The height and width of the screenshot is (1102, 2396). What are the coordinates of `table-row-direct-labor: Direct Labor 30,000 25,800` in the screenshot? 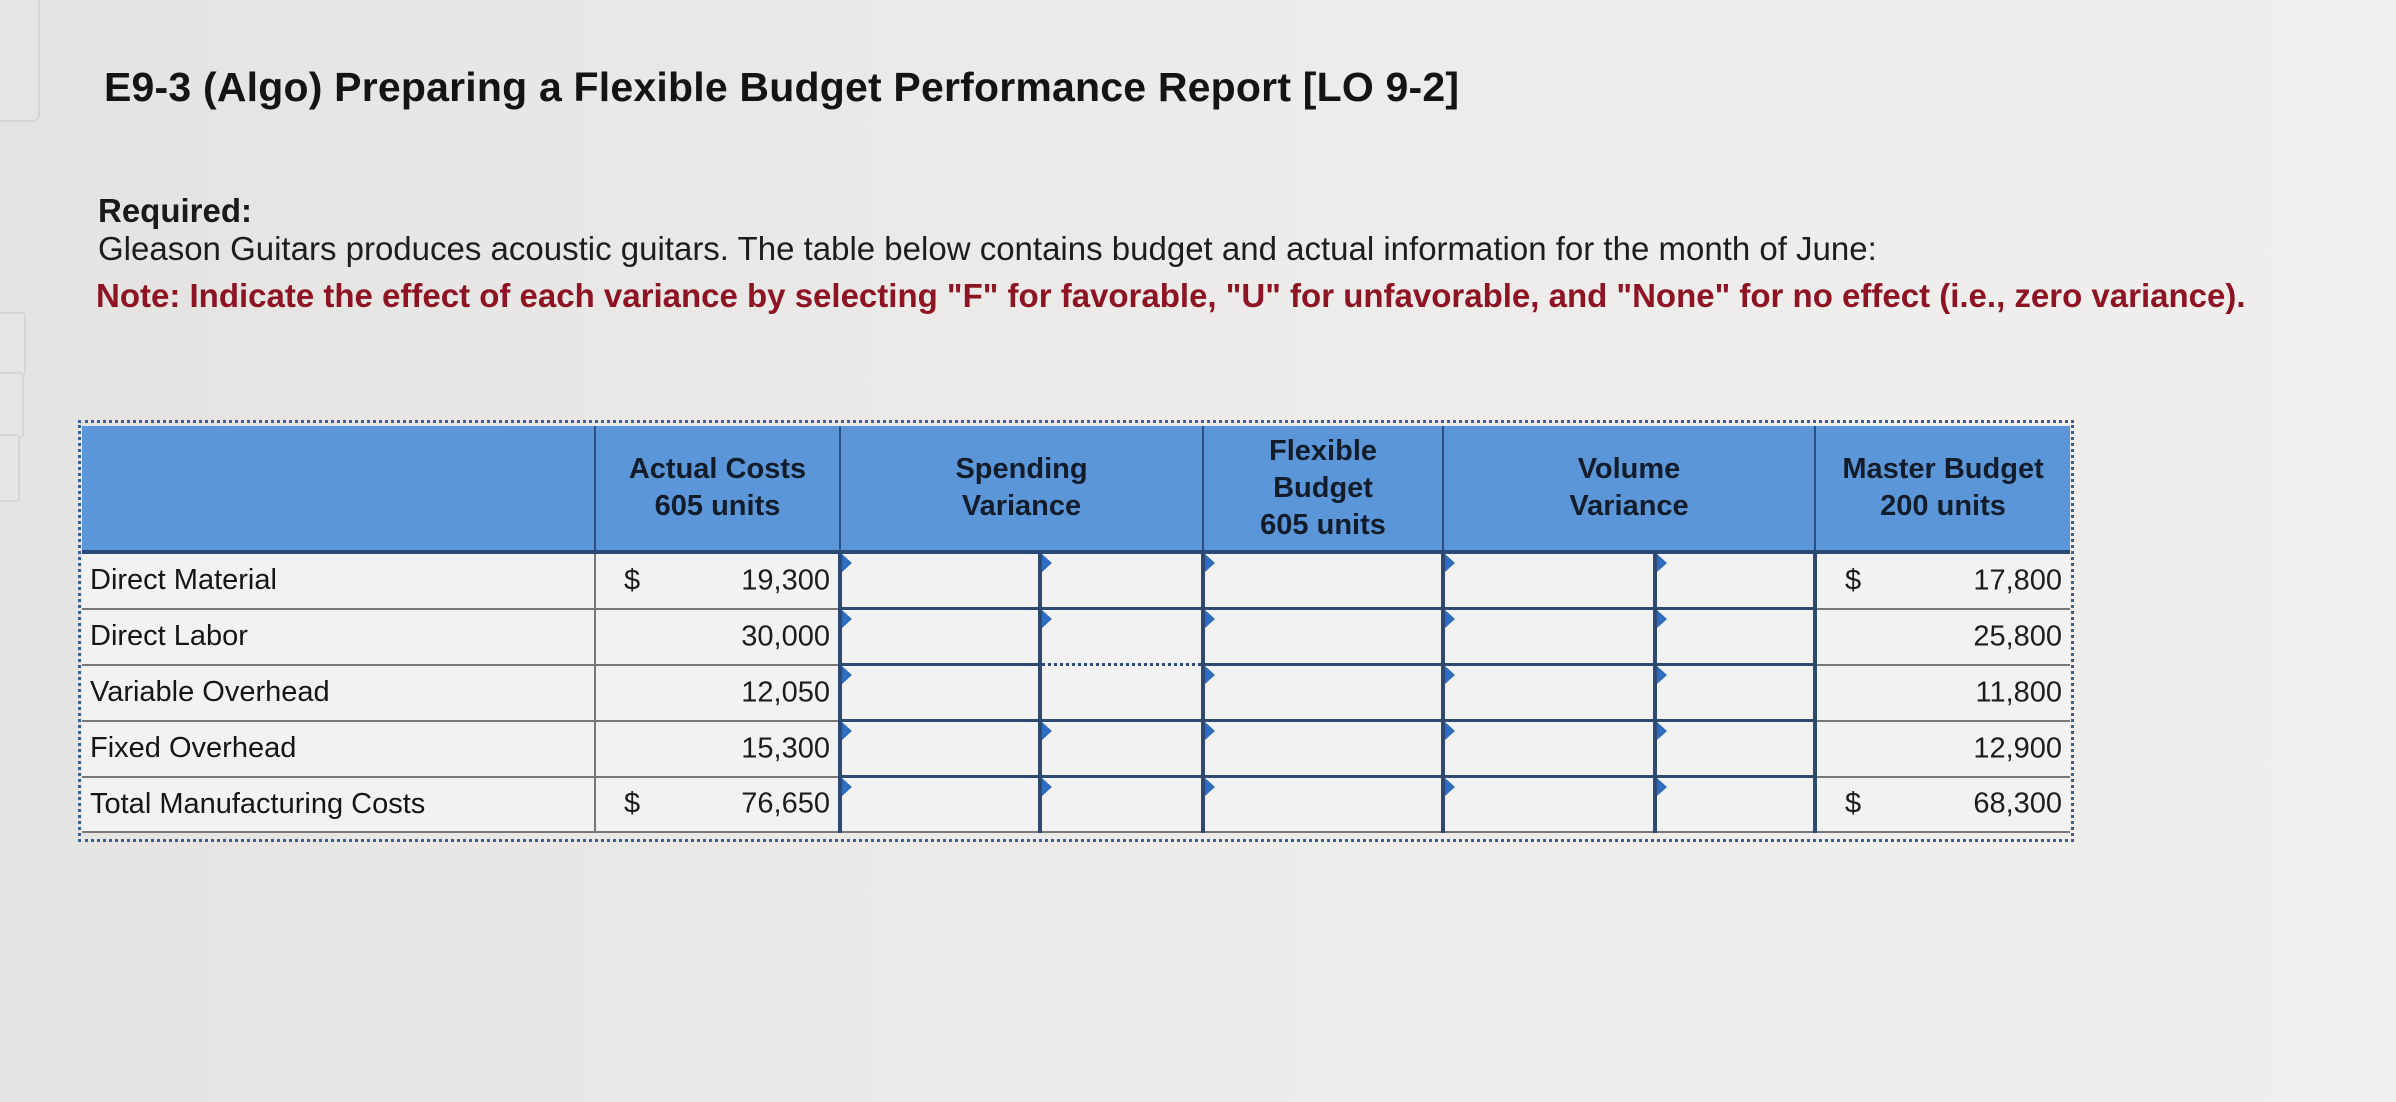 It's located at (1076, 636).